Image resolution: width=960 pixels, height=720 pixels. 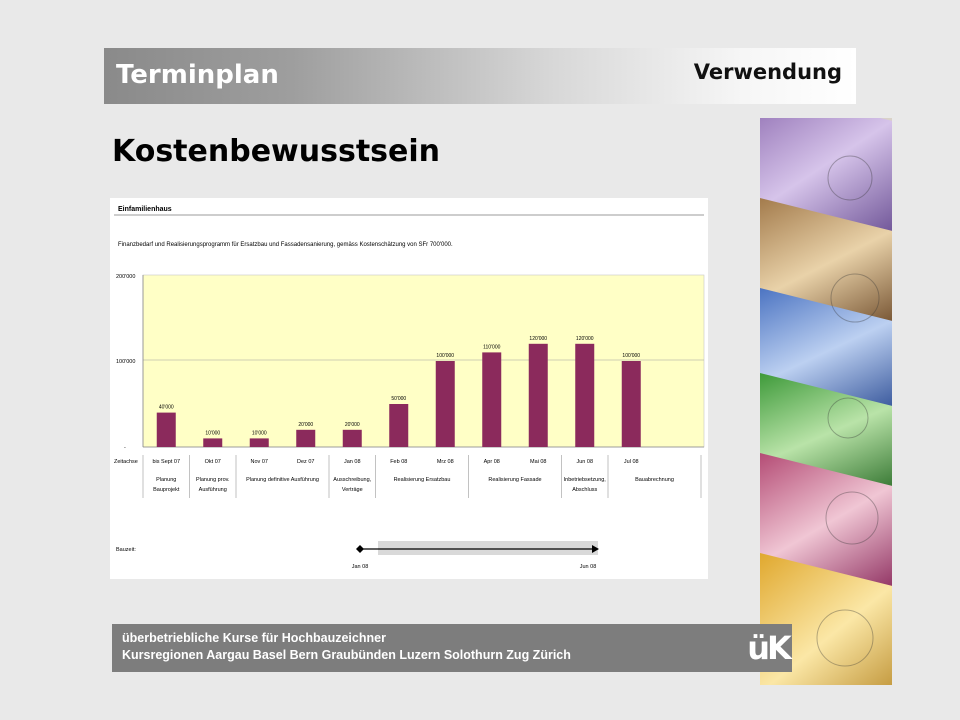 I want to click on page-title: Kostenbewusstsein, so click(x=276, y=151).